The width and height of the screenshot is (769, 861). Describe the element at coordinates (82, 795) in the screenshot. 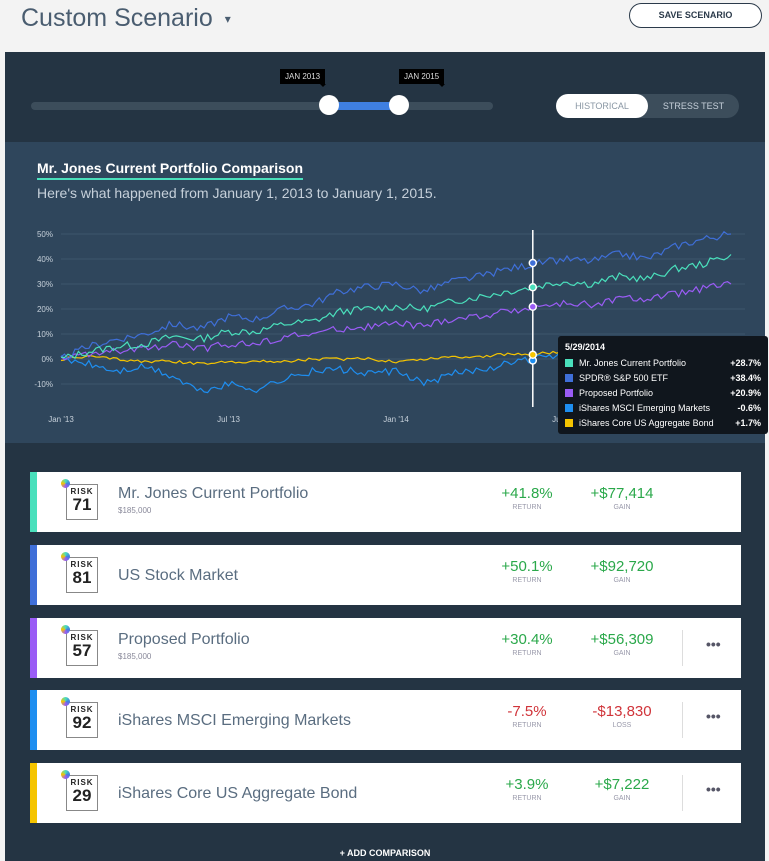

I see `risk-score: 29` at that location.